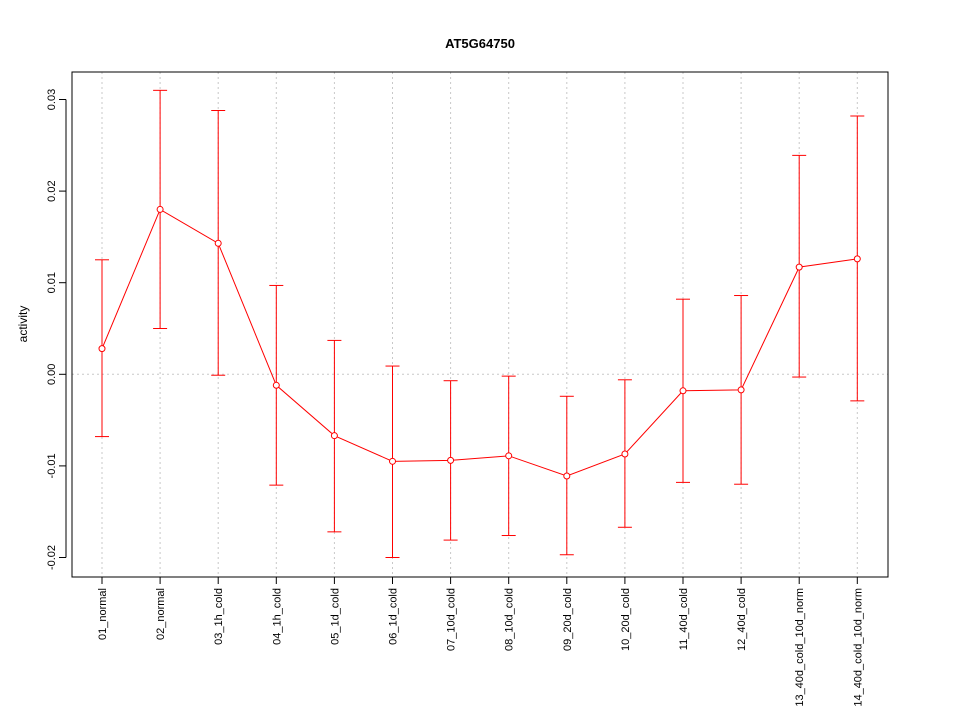 The height and width of the screenshot is (720, 960). Describe the element at coordinates (800, 647) in the screenshot. I see `x-tick-label: 13_40d_cold_10d_norm` at that location.